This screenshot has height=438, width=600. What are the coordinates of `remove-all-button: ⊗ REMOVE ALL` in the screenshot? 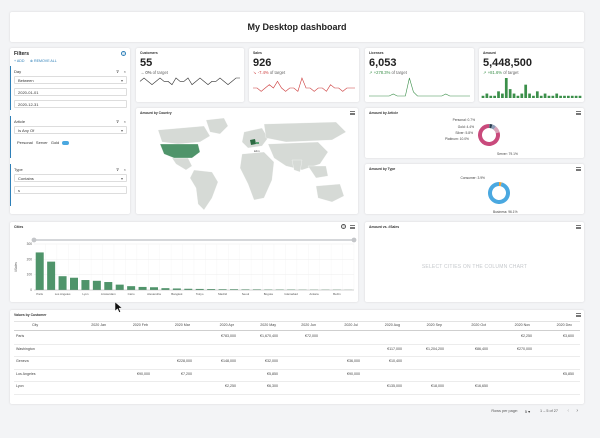 It's located at (43, 61).